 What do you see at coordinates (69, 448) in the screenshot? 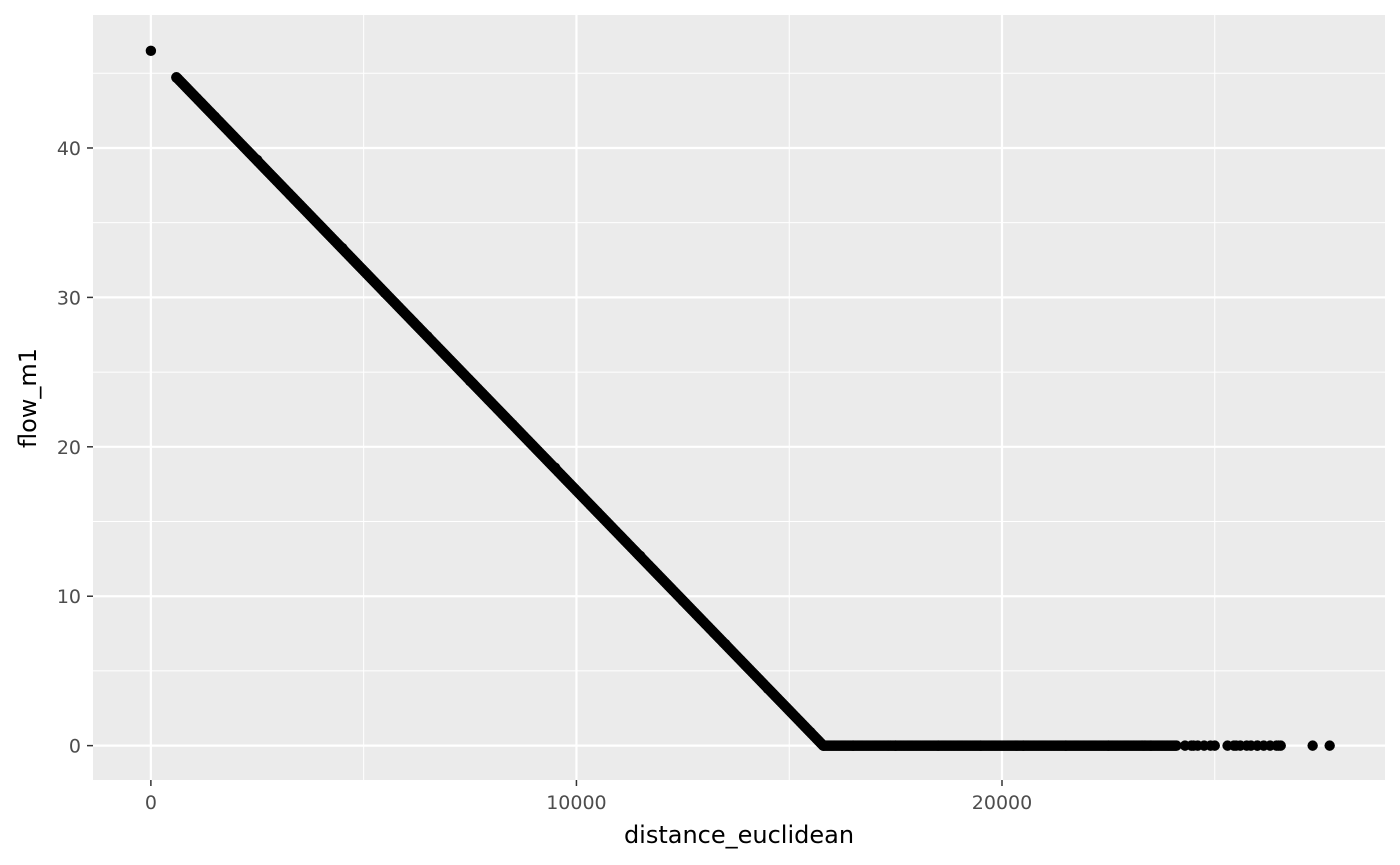
I see `y-tick-label: 20` at bounding box center [69, 448].